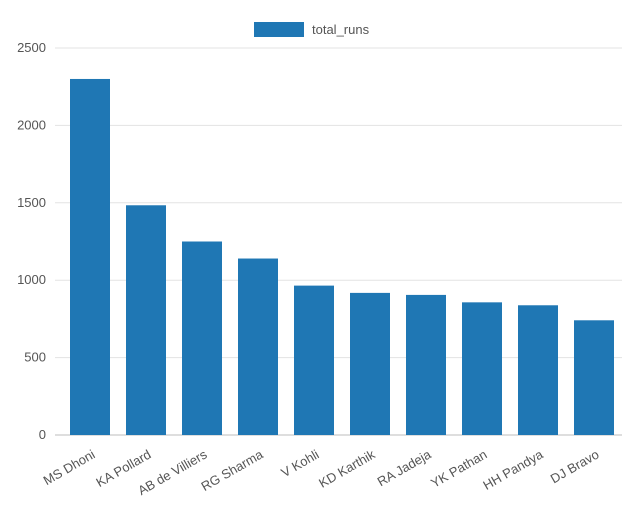 This screenshot has height=520, width=634. What do you see at coordinates (31, 279) in the screenshot?
I see `y-tick-label: 1000` at bounding box center [31, 279].